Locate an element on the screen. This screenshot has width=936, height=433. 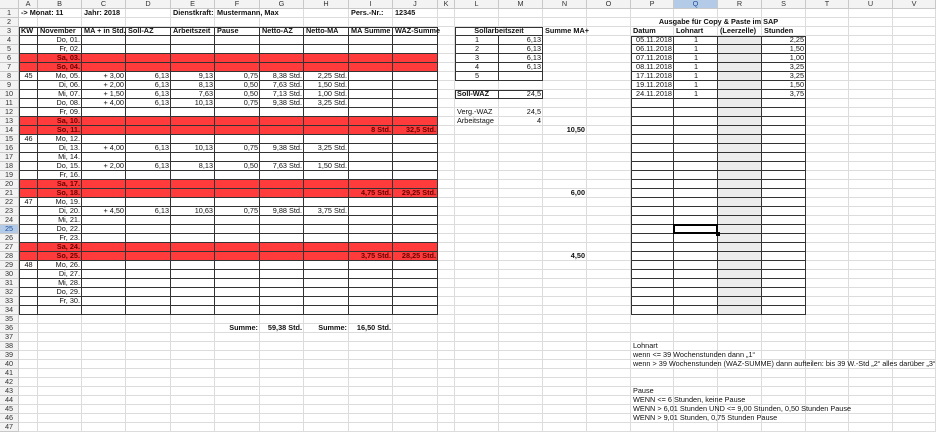
cell-K28 is located at coordinates (446, 256).